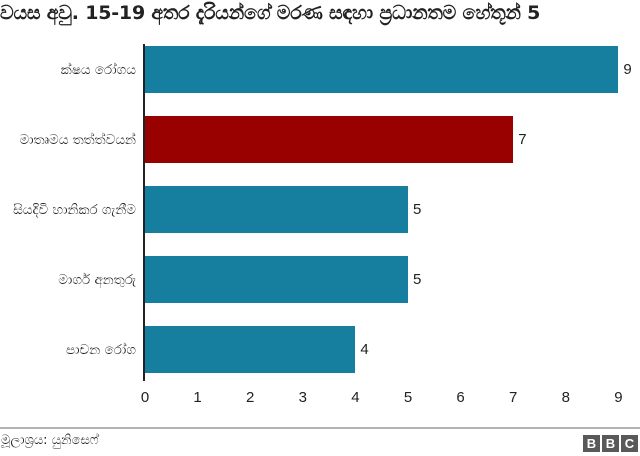 This screenshot has width=640, height=456. I want to click on bar-row: ක්ෂය රෝගය 9, so click(320, 69).